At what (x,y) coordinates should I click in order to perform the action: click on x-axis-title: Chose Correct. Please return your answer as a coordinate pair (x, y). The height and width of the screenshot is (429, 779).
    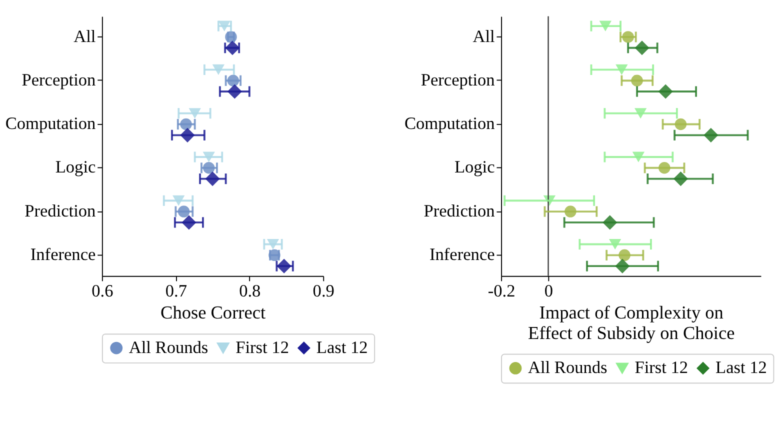
    Looking at the image, I should click on (213, 312).